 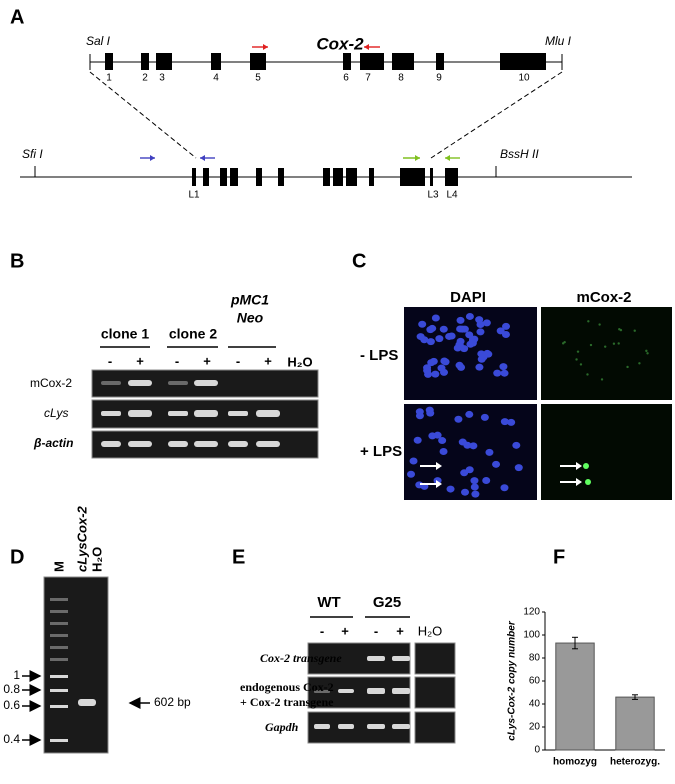 What do you see at coordinates (558, 41) in the screenshot?
I see `site-label: Mlu I` at bounding box center [558, 41].